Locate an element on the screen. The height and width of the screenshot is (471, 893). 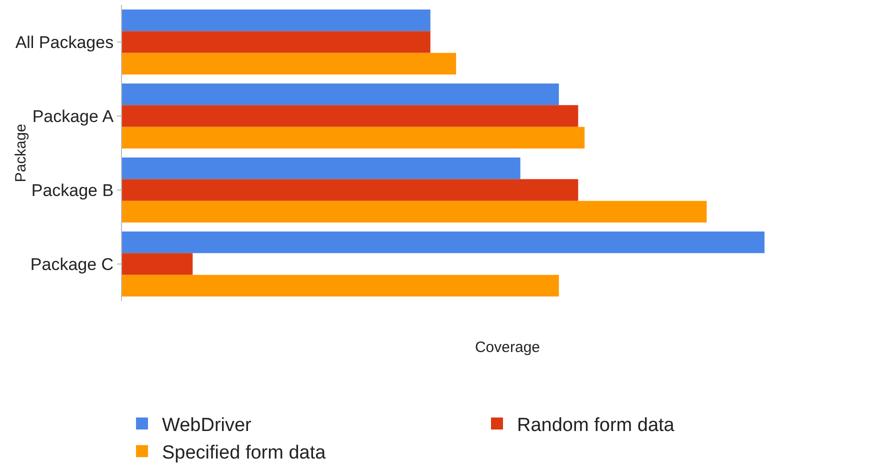
legend-label: Specified form data is located at coordinates (244, 453).